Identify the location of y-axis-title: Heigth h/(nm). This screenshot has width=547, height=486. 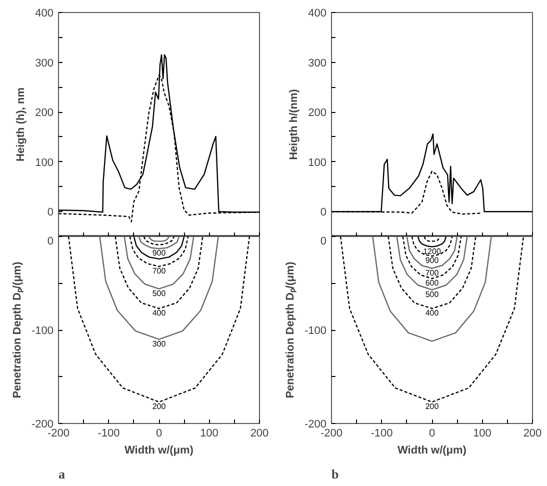
(294, 124).